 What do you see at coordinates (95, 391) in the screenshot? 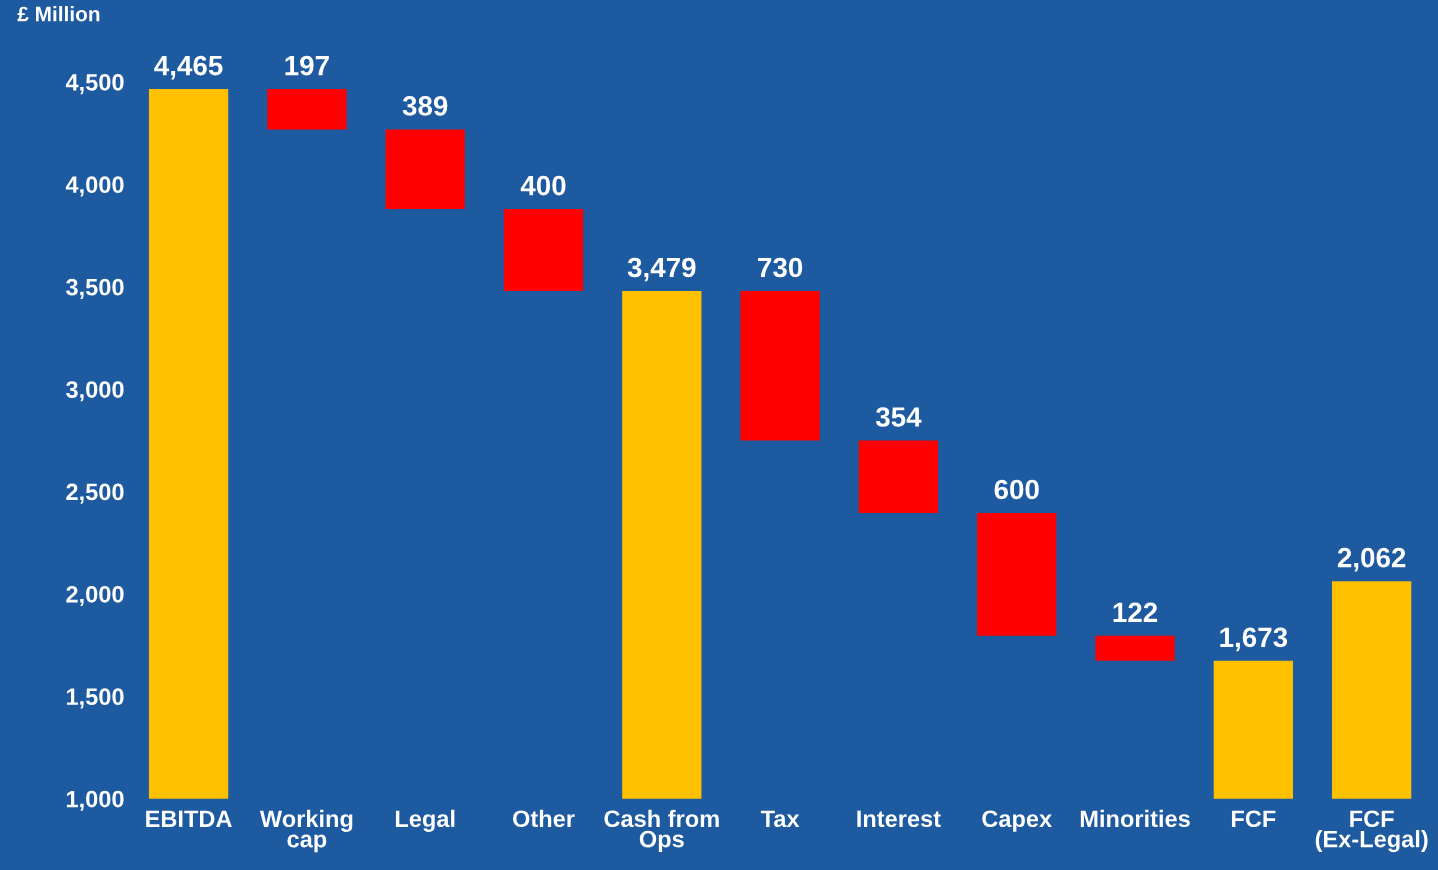
I see `y-tick-label: 3,000` at bounding box center [95, 391].